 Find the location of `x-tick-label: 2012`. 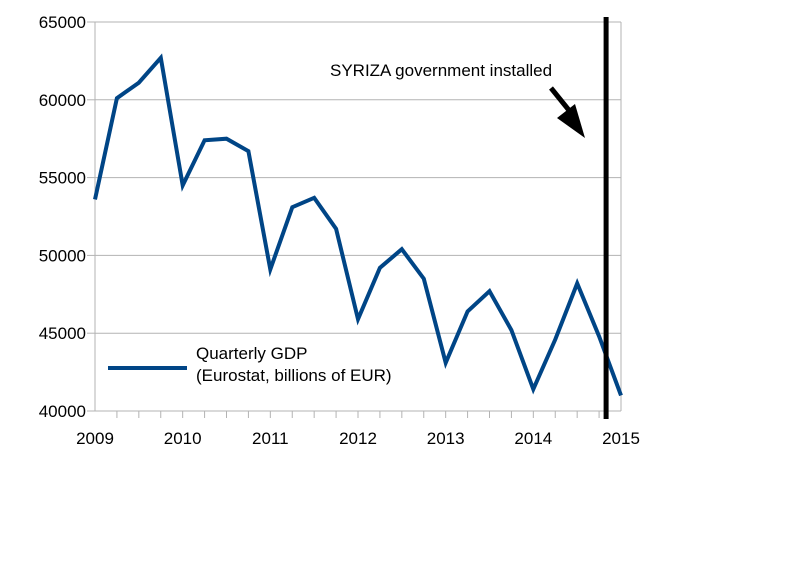

x-tick-label: 2012 is located at coordinates (358, 438).